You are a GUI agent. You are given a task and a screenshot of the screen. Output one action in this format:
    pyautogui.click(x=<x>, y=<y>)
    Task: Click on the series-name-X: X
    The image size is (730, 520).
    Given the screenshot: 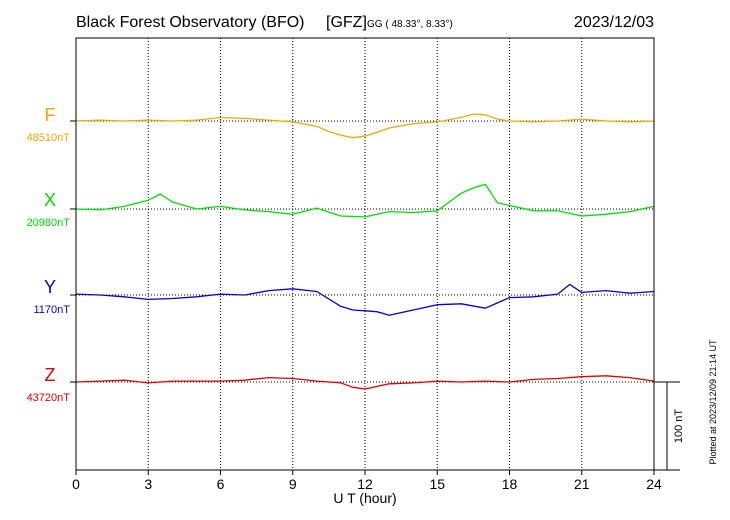 What is the action you would take?
    pyautogui.click(x=50, y=200)
    